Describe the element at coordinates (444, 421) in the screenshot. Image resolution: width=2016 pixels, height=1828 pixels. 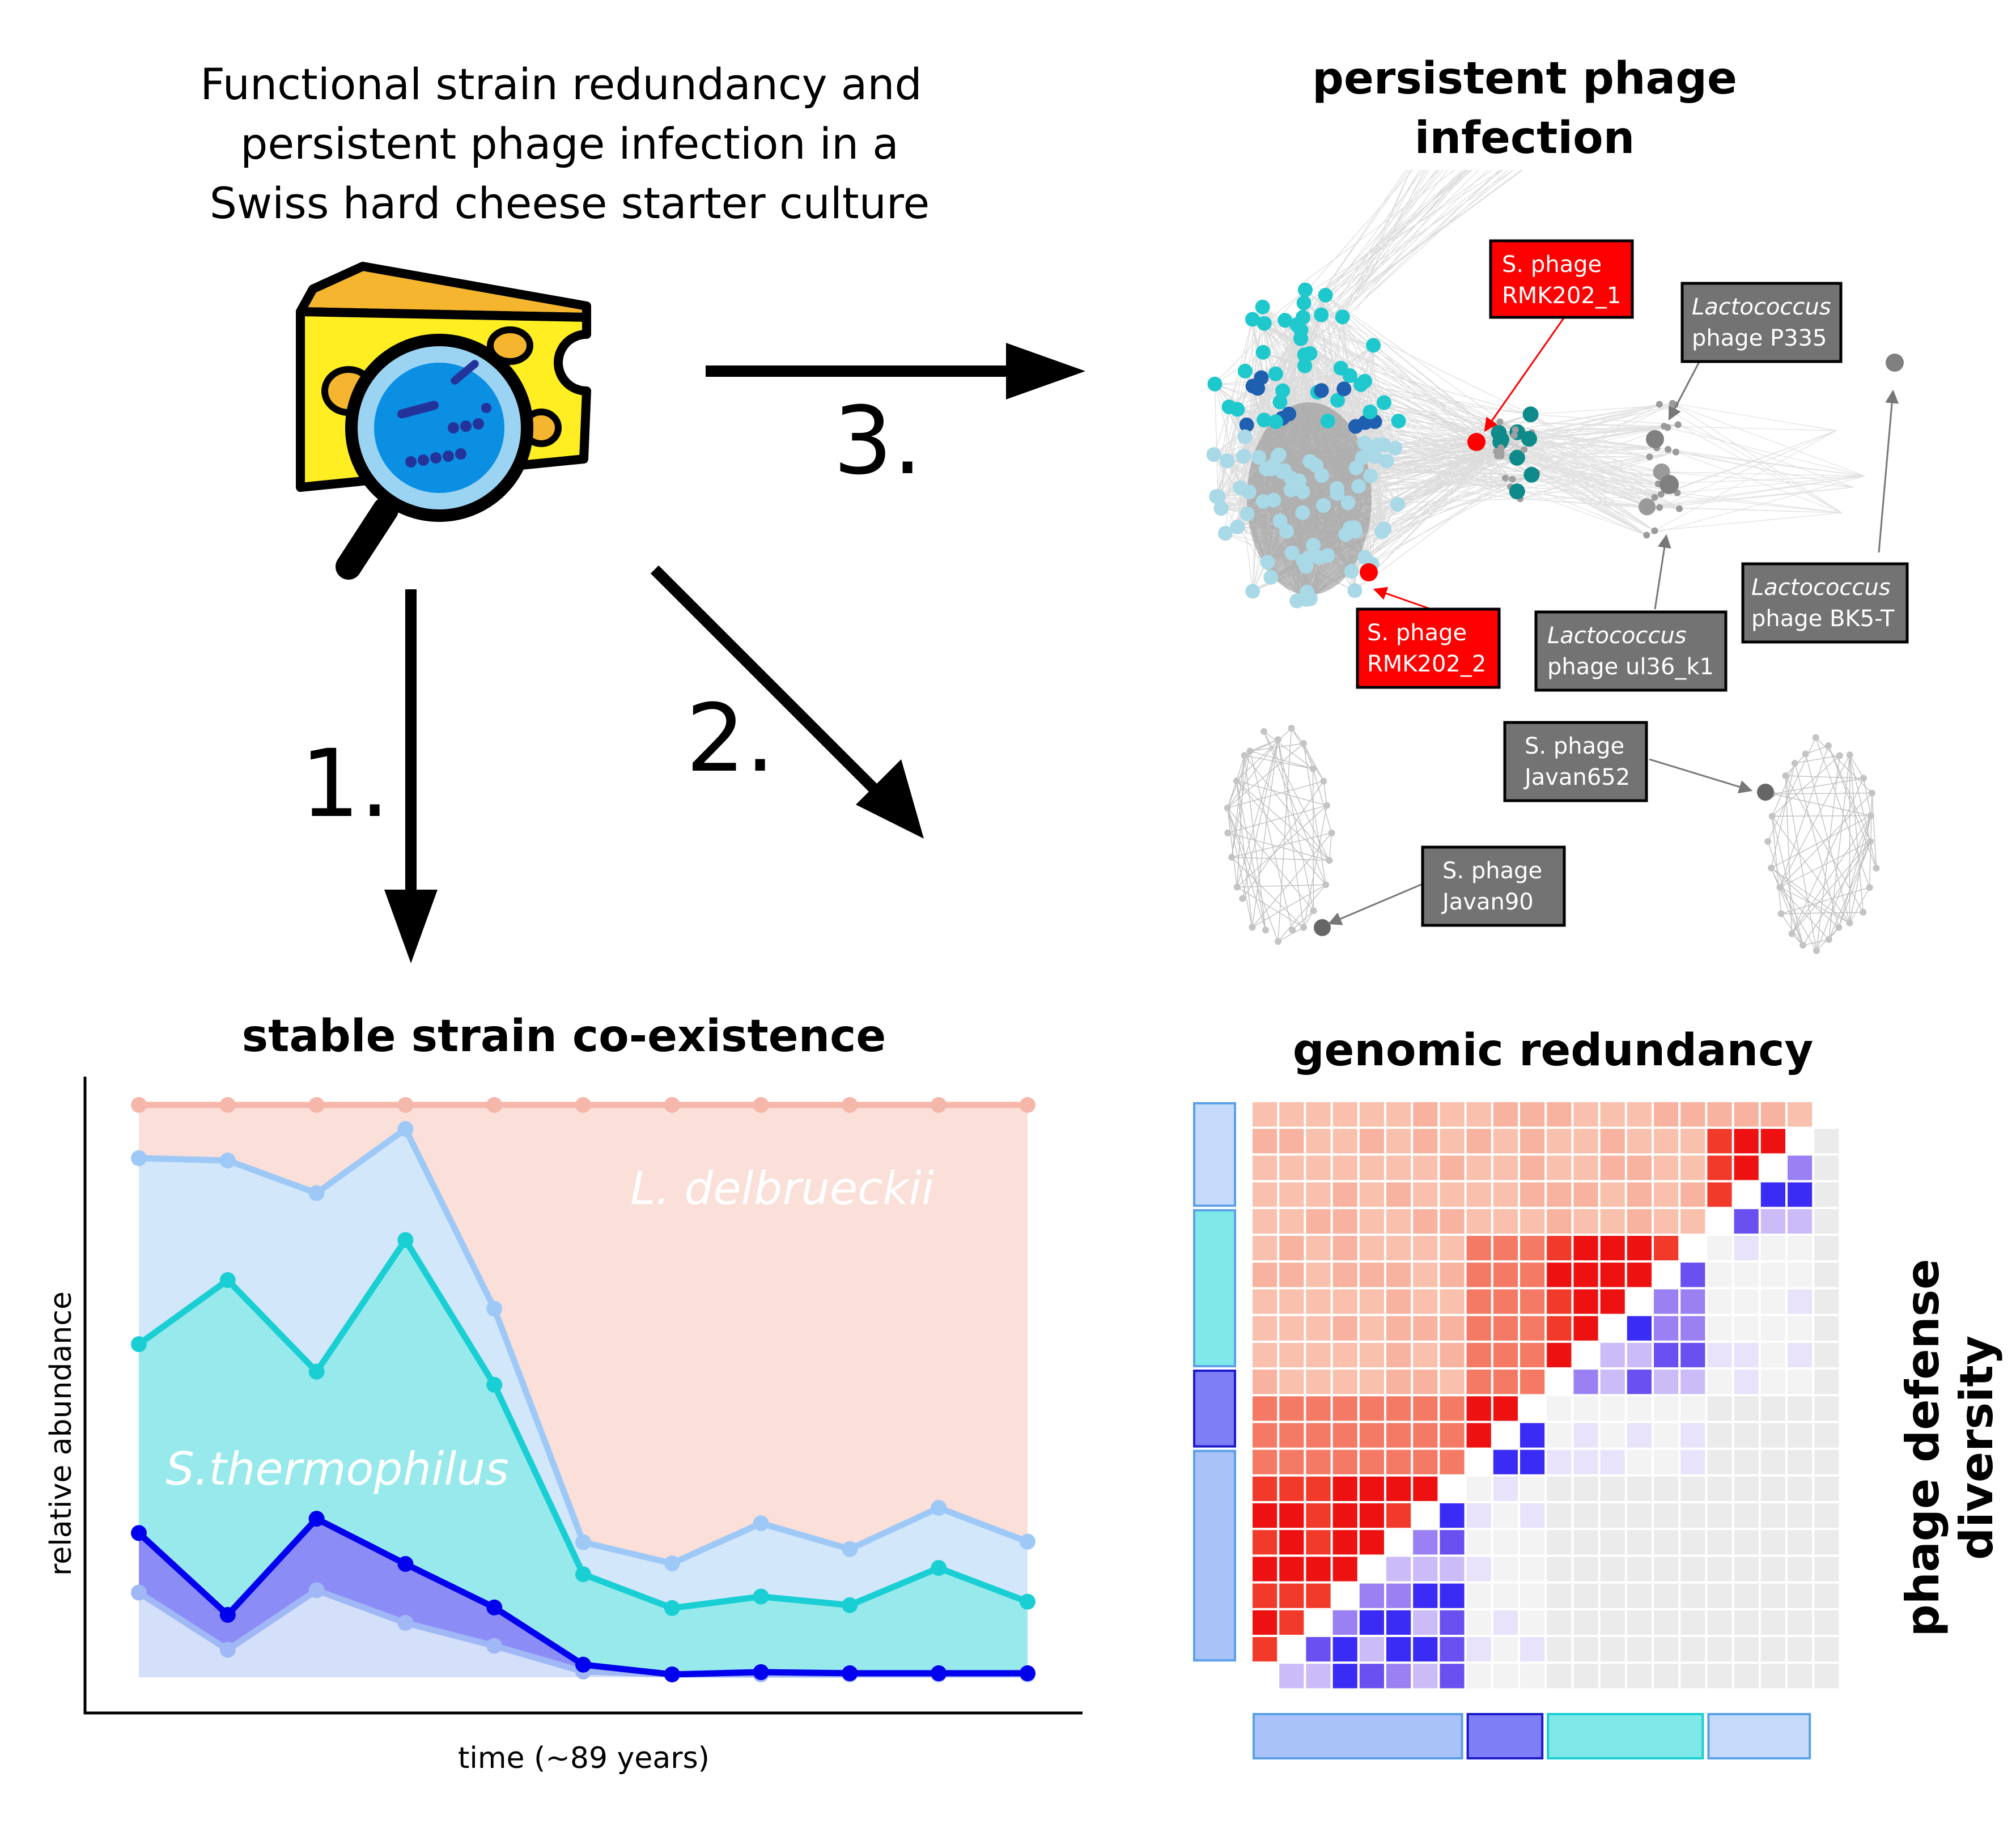
I see `cheese-magnifier-icon` at that location.